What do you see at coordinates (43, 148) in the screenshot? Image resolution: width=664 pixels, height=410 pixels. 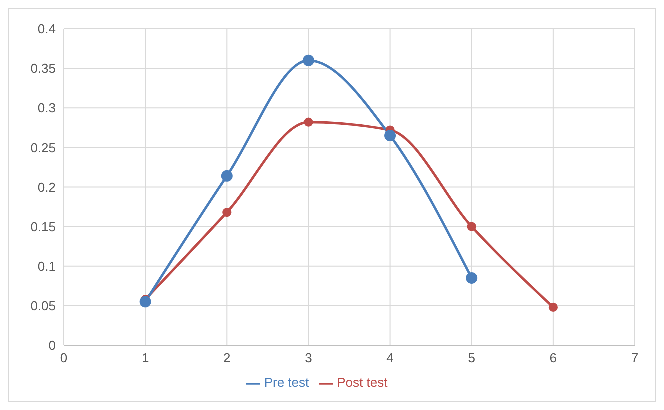 I see `y-tick-label: 0.25` at bounding box center [43, 148].